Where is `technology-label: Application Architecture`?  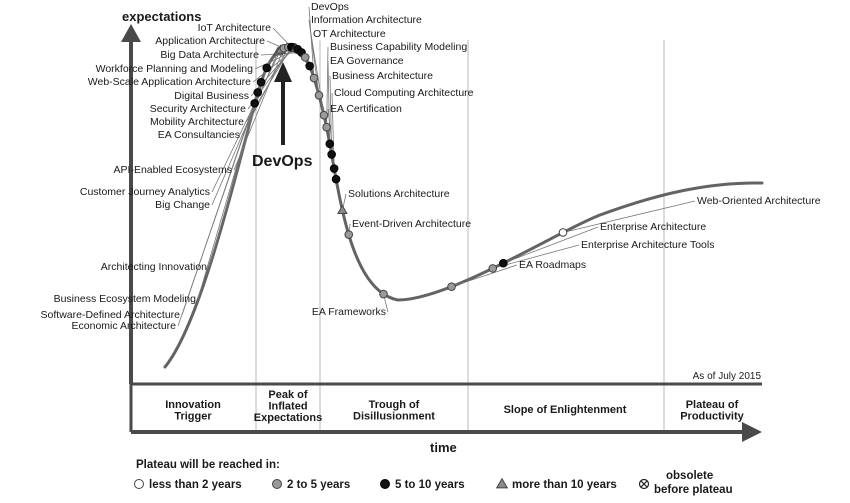 technology-label: Application Architecture is located at coordinates (210, 41).